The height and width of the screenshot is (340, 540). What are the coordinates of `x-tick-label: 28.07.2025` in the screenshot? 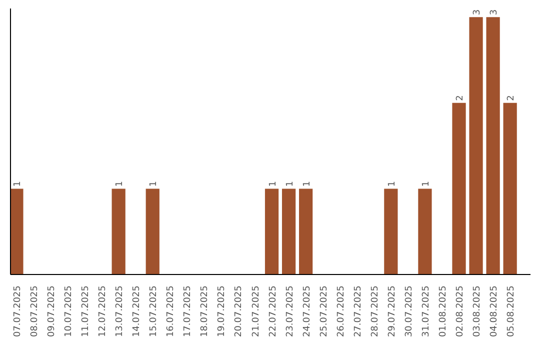 It's located at (375, 312).